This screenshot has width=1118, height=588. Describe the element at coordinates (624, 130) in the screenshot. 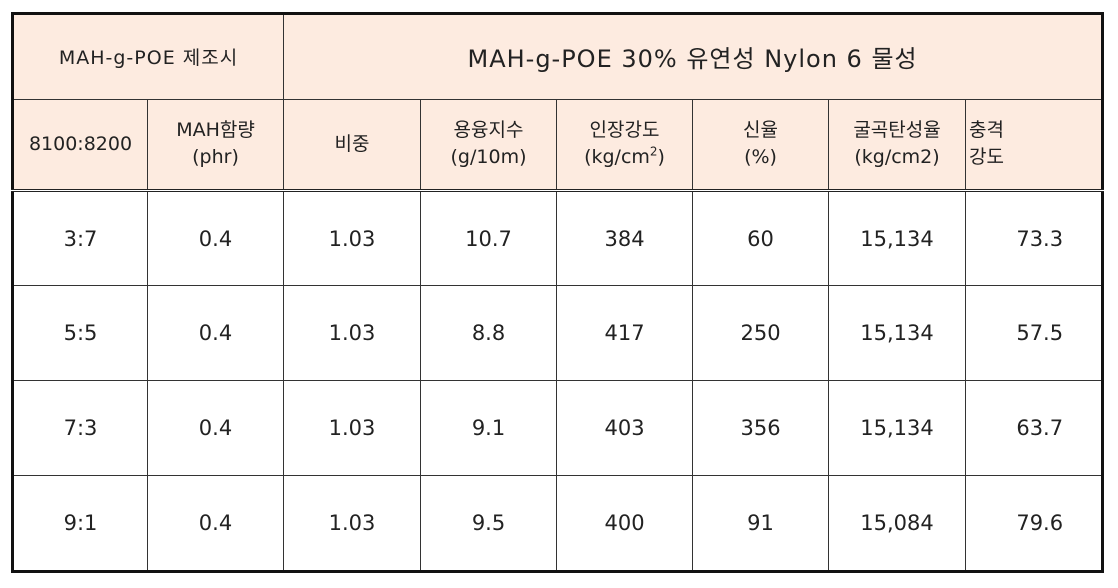

I see `column-header-tensile-strength-label: 인장강도` at that location.